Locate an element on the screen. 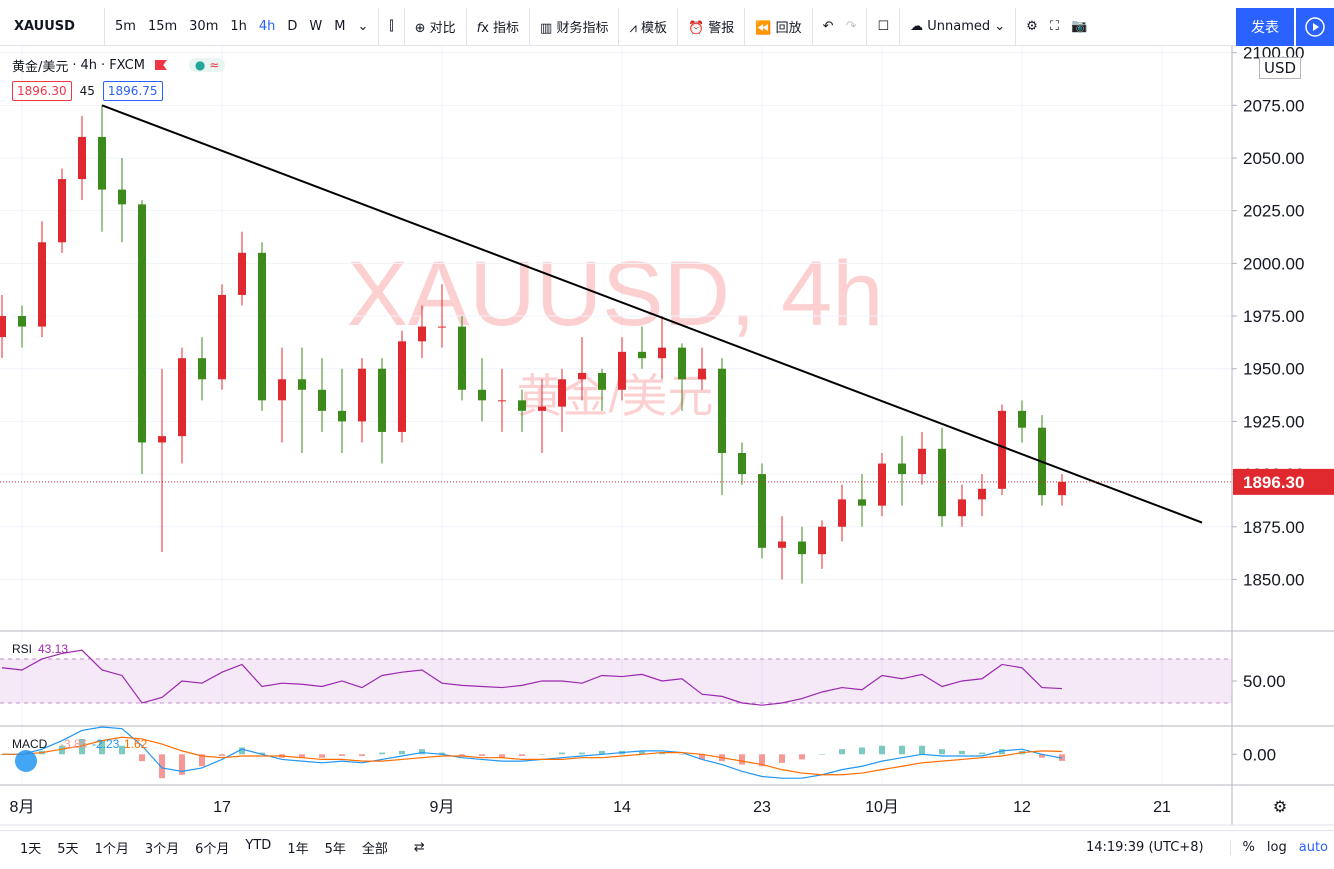  y-tick-label: 1950.00 is located at coordinates (1273, 369).